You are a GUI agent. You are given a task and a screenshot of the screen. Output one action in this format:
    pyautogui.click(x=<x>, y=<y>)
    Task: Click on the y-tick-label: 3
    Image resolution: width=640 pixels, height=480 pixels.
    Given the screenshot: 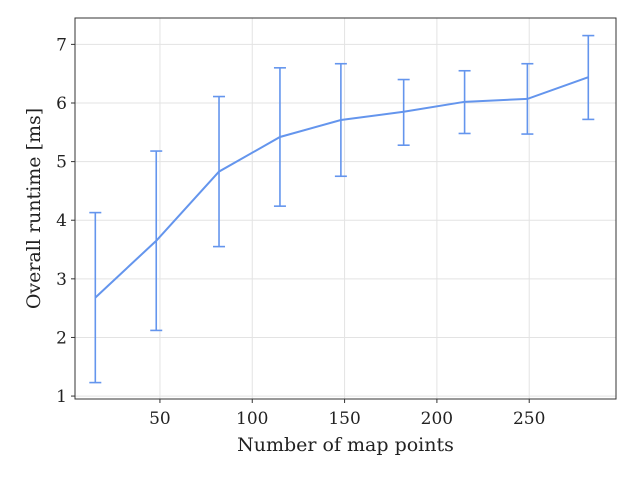 What is the action you would take?
    pyautogui.click(x=61, y=280)
    